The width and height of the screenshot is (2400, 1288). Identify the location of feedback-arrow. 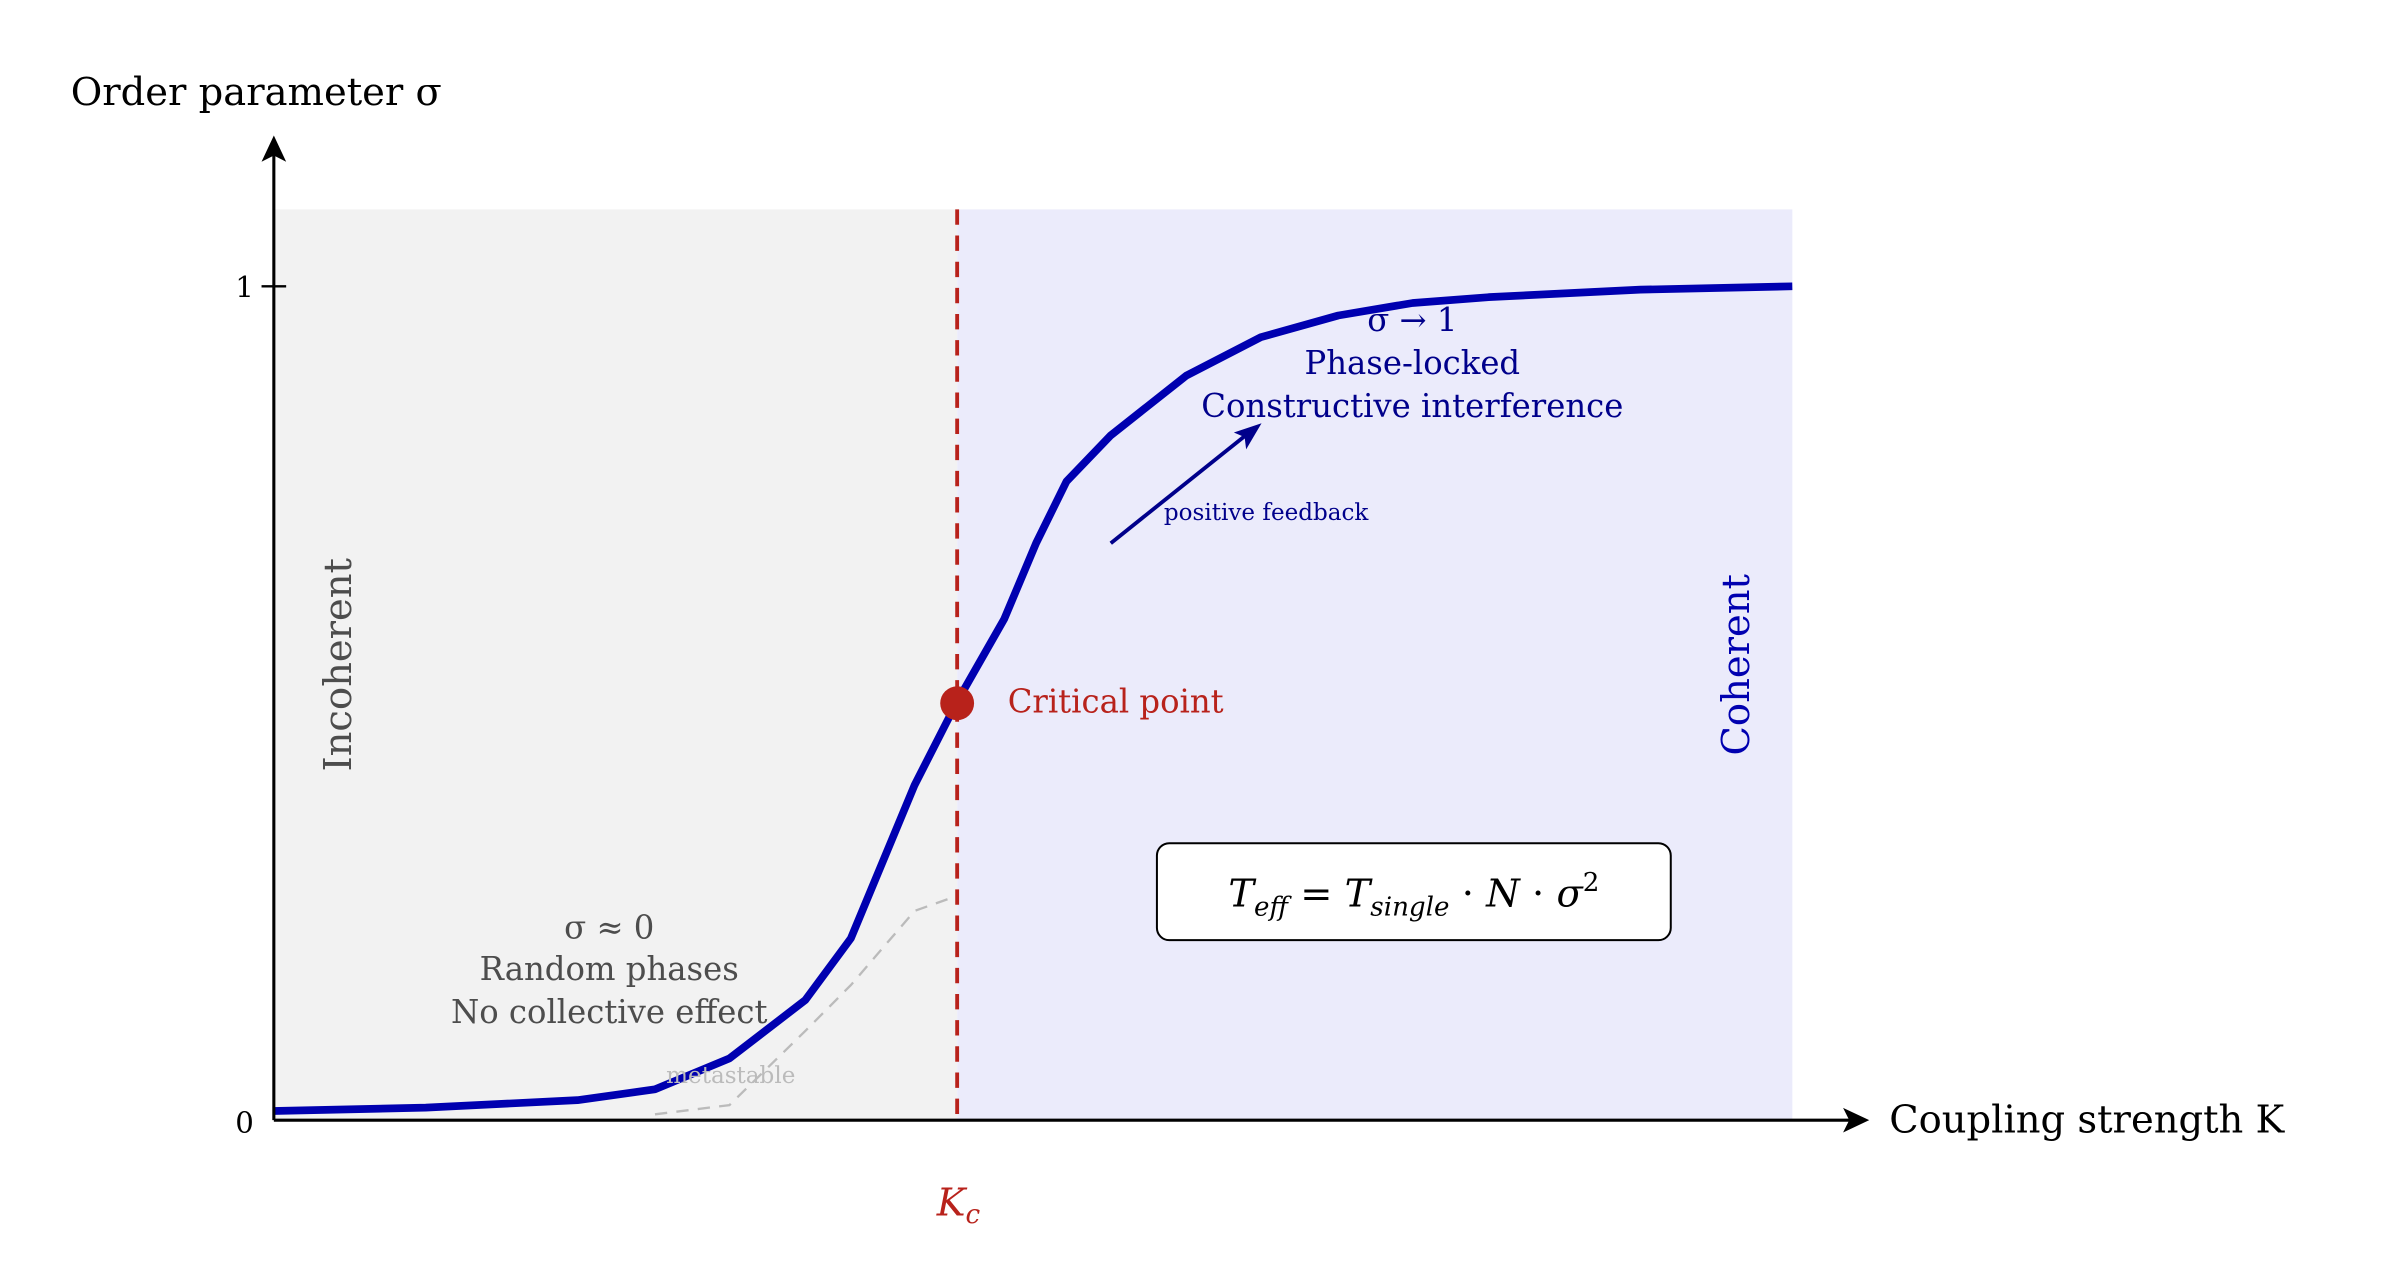
(1180, 487).